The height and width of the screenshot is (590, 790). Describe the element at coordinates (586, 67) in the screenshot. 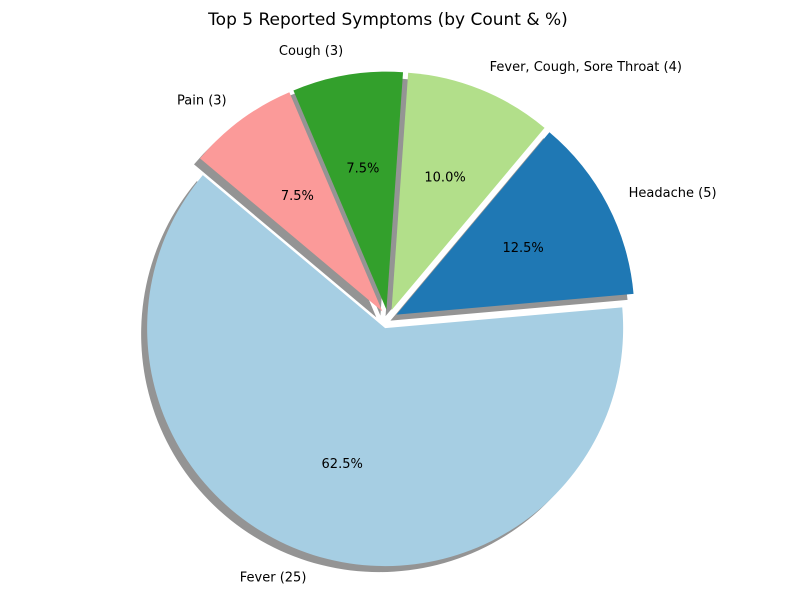

I see `slice-label-fever-cough-sore-throat: Fever, Cough, Sore Throat (4)` at that location.